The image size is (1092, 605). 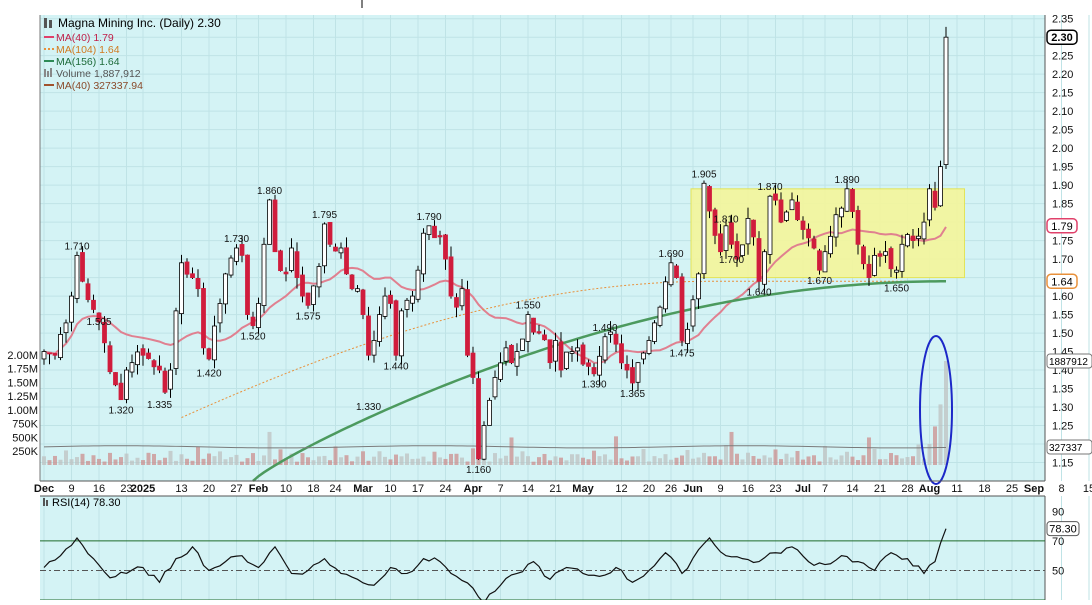 I want to click on price-annotation: 1.710, so click(x=76, y=246).